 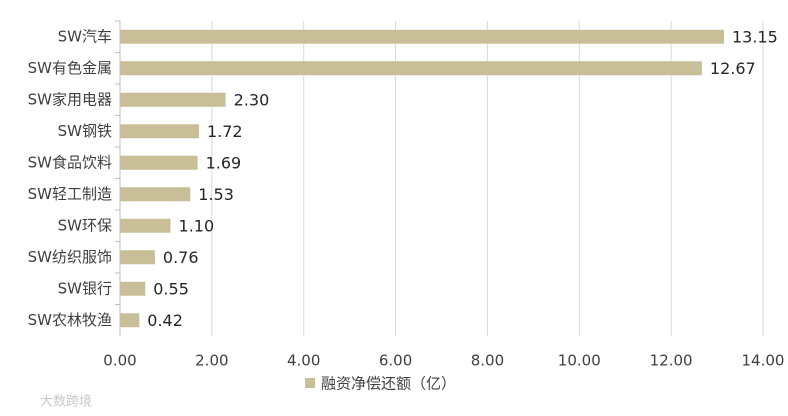 I want to click on x-tick-label: 6.00, so click(x=395, y=361).